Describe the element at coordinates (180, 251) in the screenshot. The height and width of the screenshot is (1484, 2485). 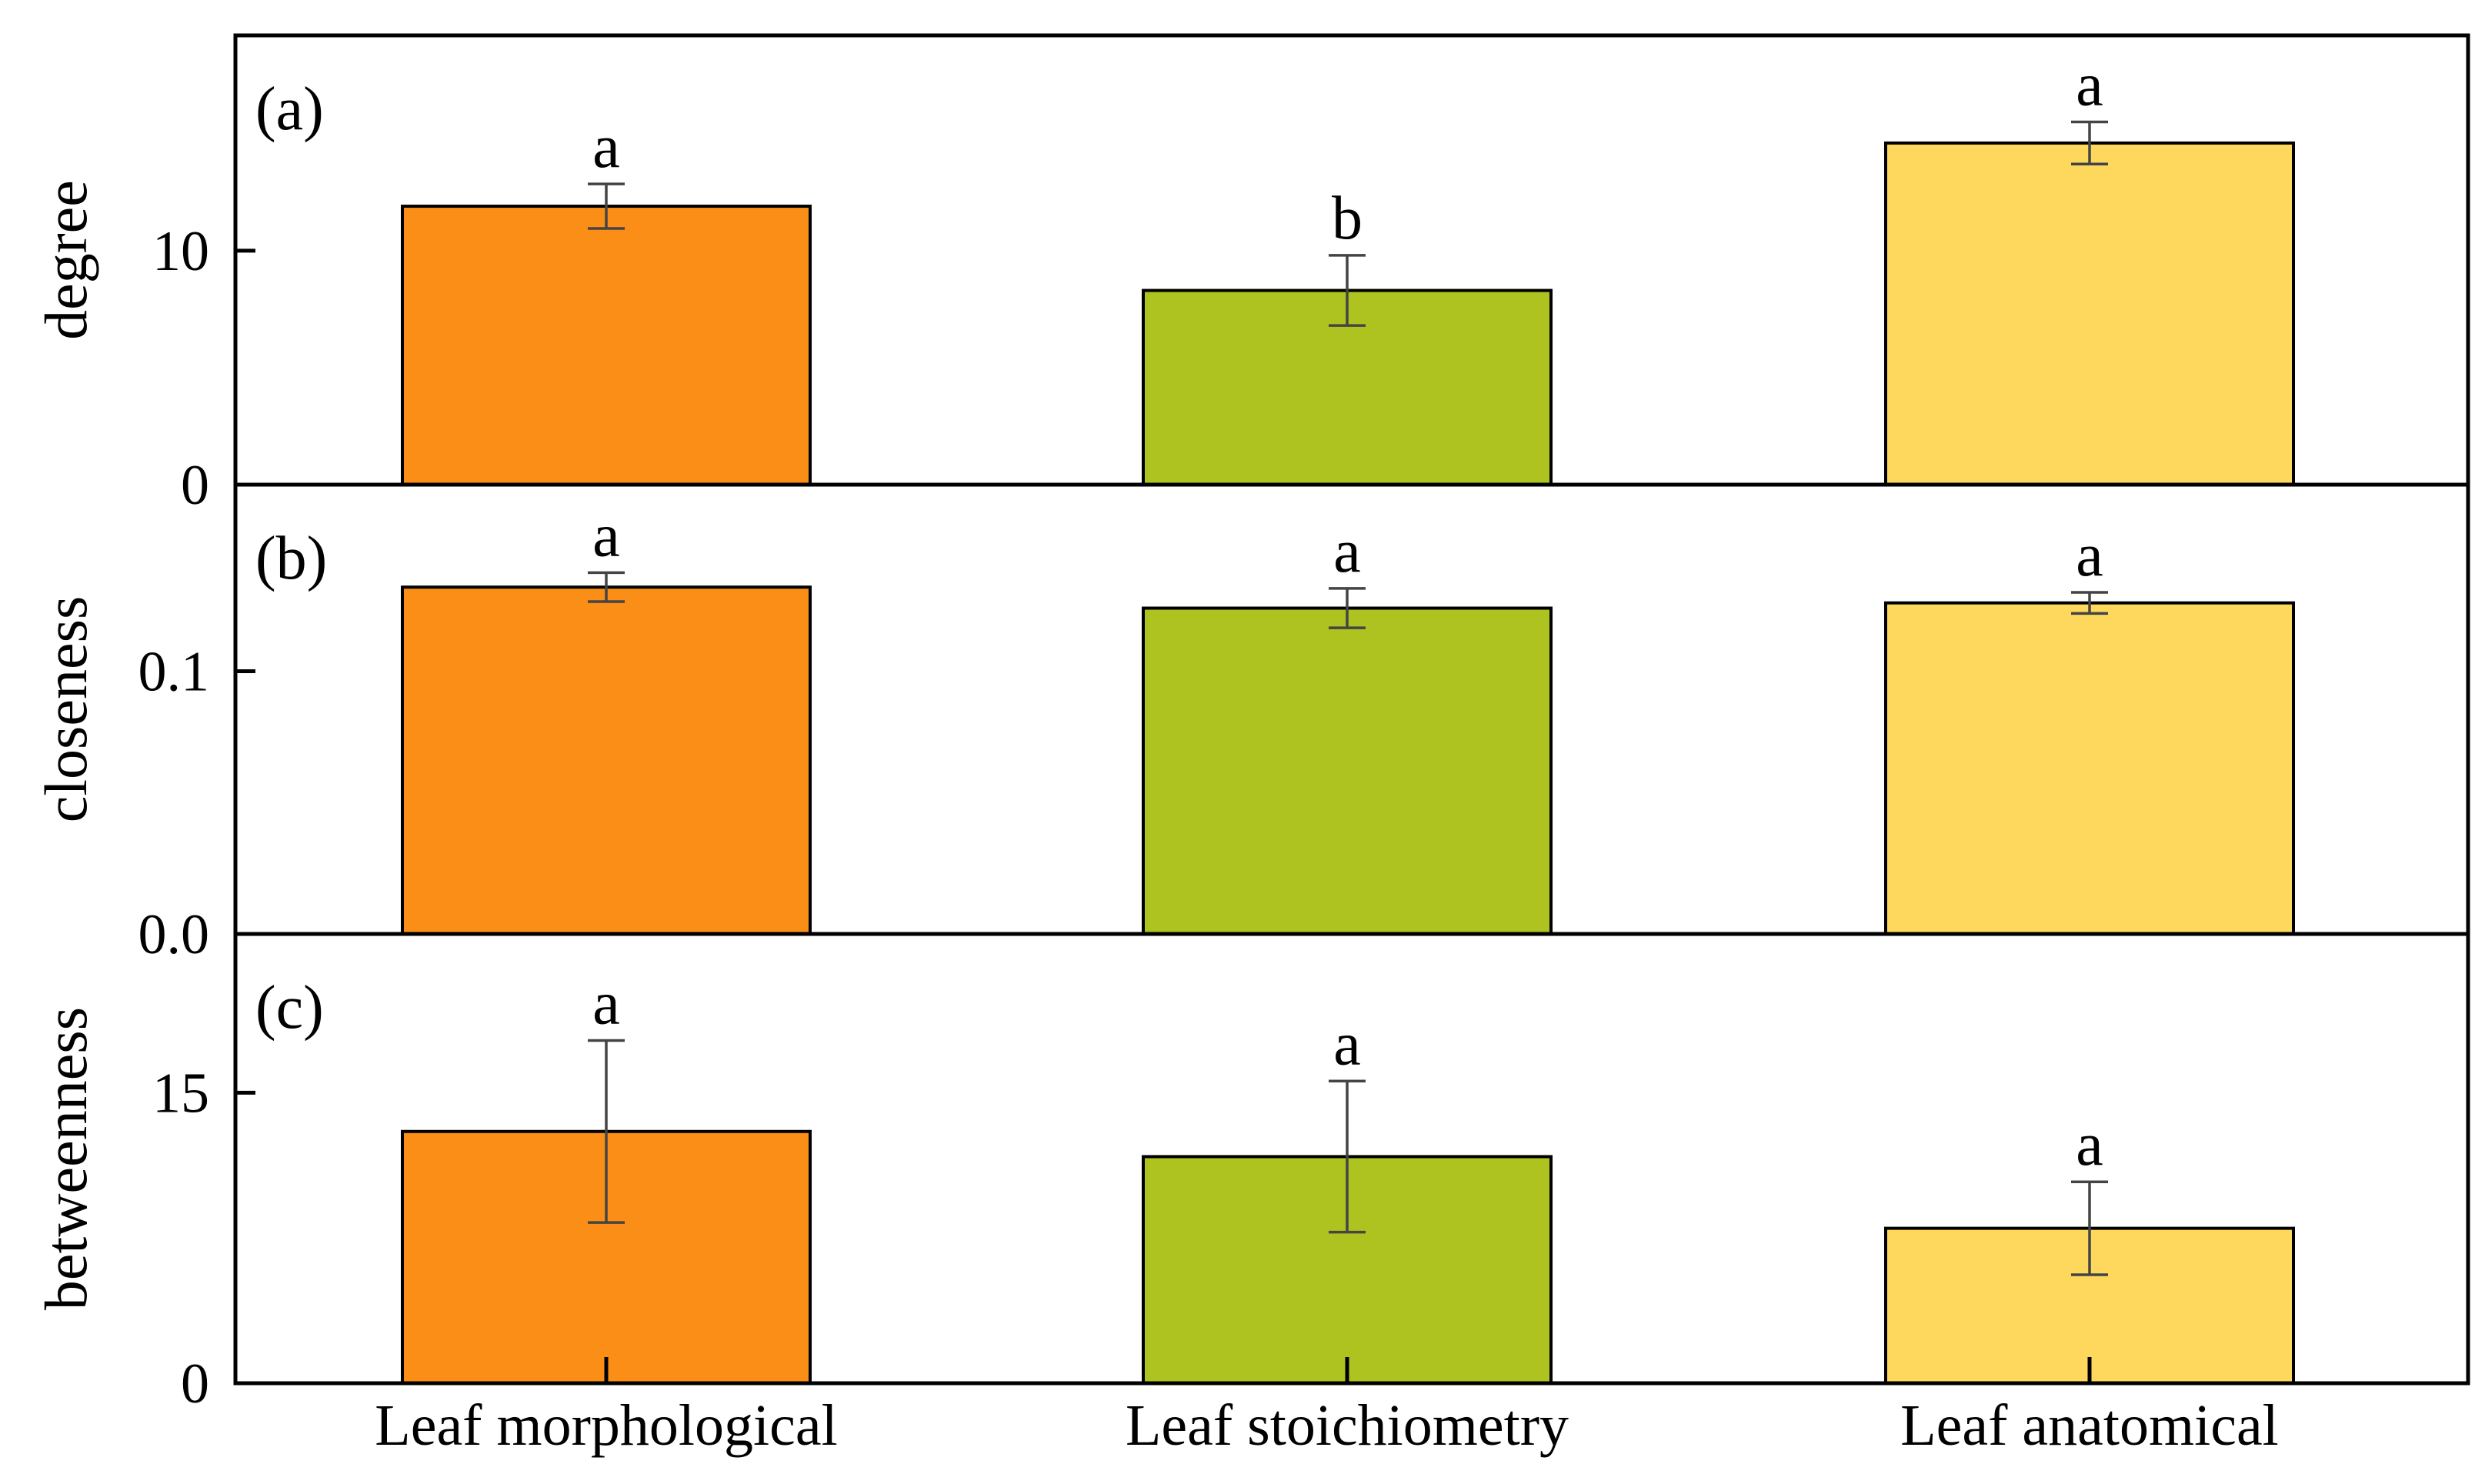
I see `y-tick-label: 10` at that location.